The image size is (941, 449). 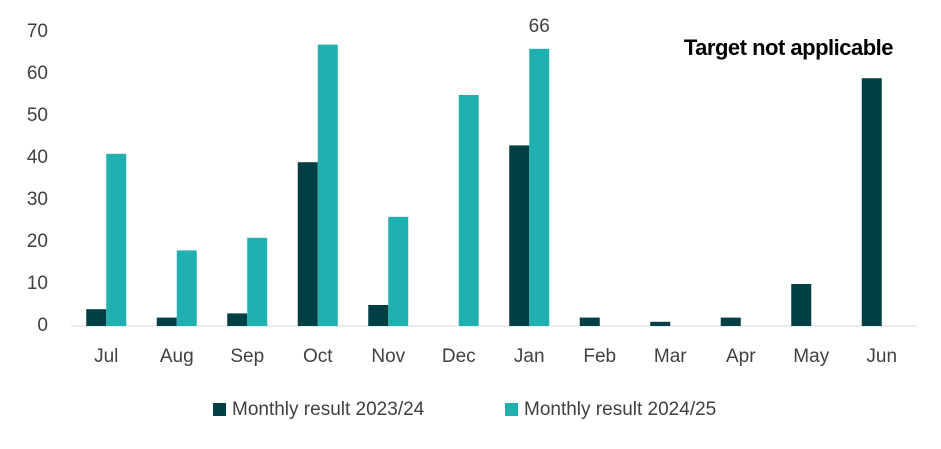 What do you see at coordinates (318, 356) in the screenshot?
I see `x-tick-label: Oct` at bounding box center [318, 356].